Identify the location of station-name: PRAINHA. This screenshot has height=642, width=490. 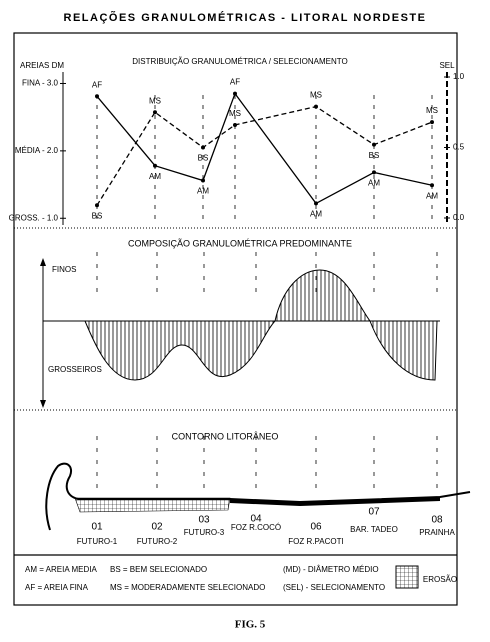
(437, 532).